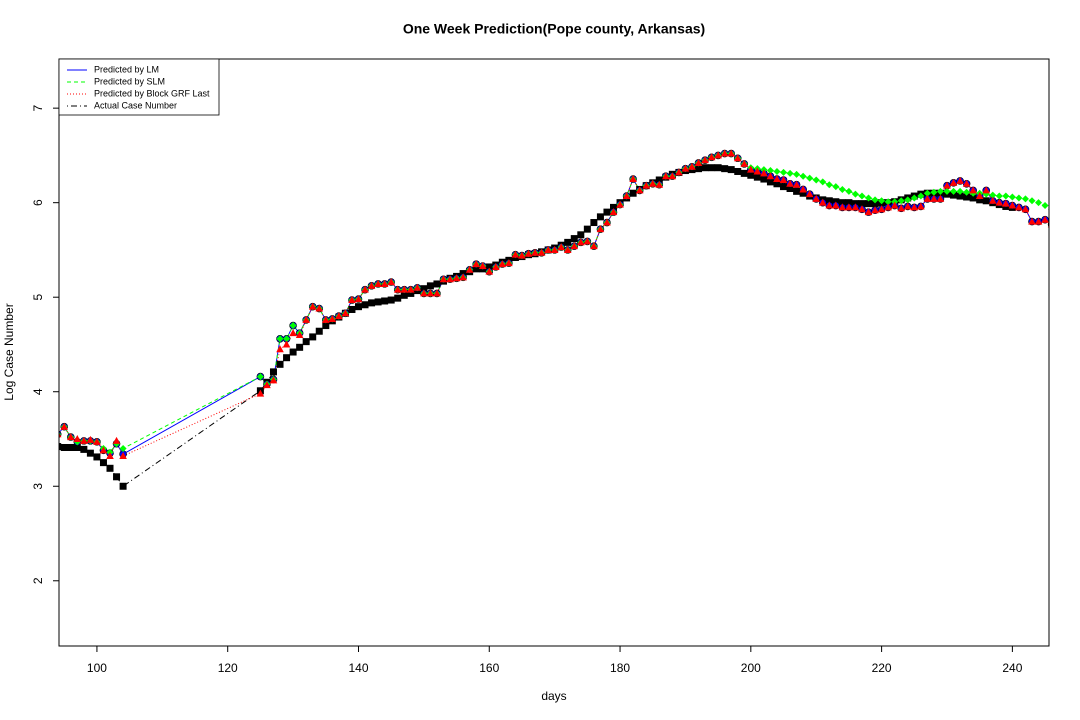 This screenshot has height=720, width=1080. What do you see at coordinates (553, 696) in the screenshot?
I see `x-axis-label: days` at bounding box center [553, 696].